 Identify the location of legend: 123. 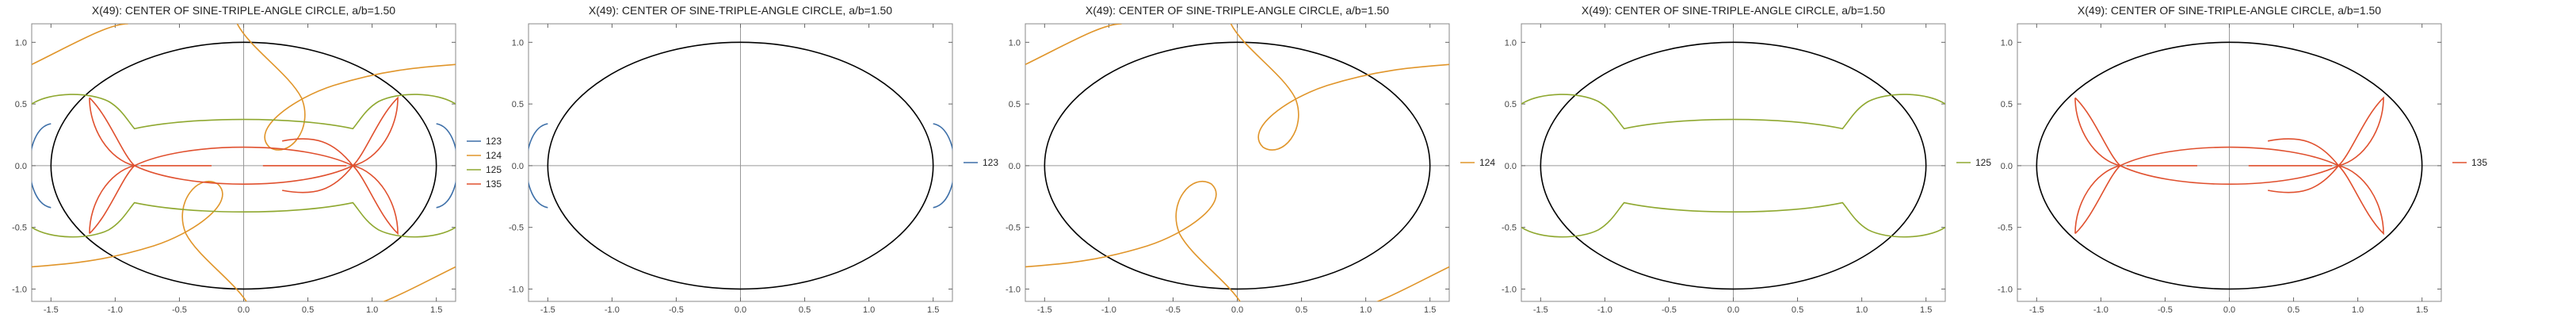
(981, 162).